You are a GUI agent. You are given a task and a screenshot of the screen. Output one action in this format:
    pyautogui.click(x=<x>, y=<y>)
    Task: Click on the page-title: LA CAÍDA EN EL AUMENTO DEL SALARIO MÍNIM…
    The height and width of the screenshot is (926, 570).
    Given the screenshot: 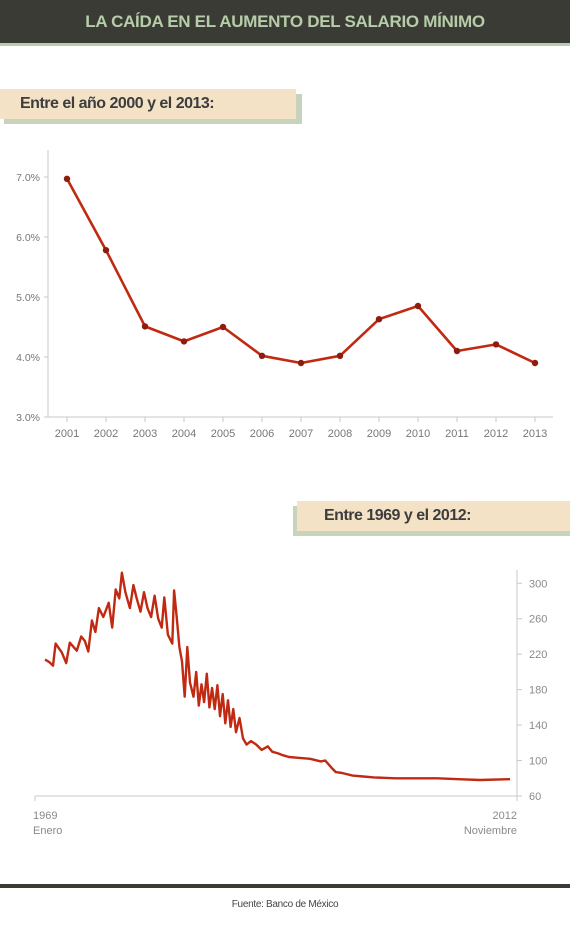 What is the action you would take?
    pyautogui.click(x=285, y=21)
    